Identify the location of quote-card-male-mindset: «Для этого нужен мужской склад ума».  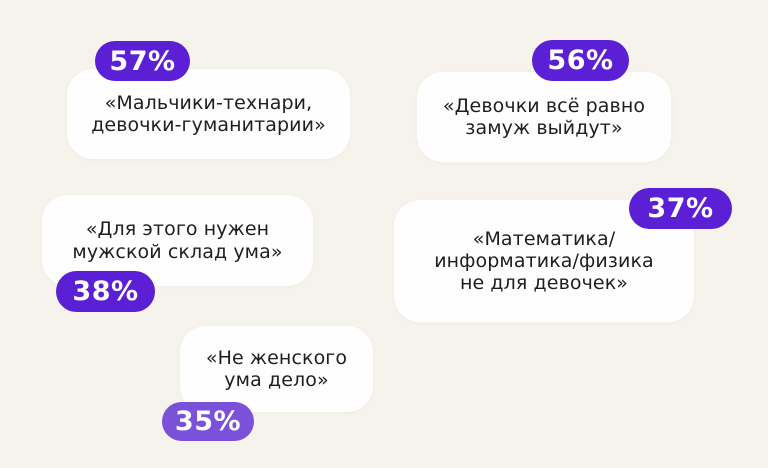
(177, 240).